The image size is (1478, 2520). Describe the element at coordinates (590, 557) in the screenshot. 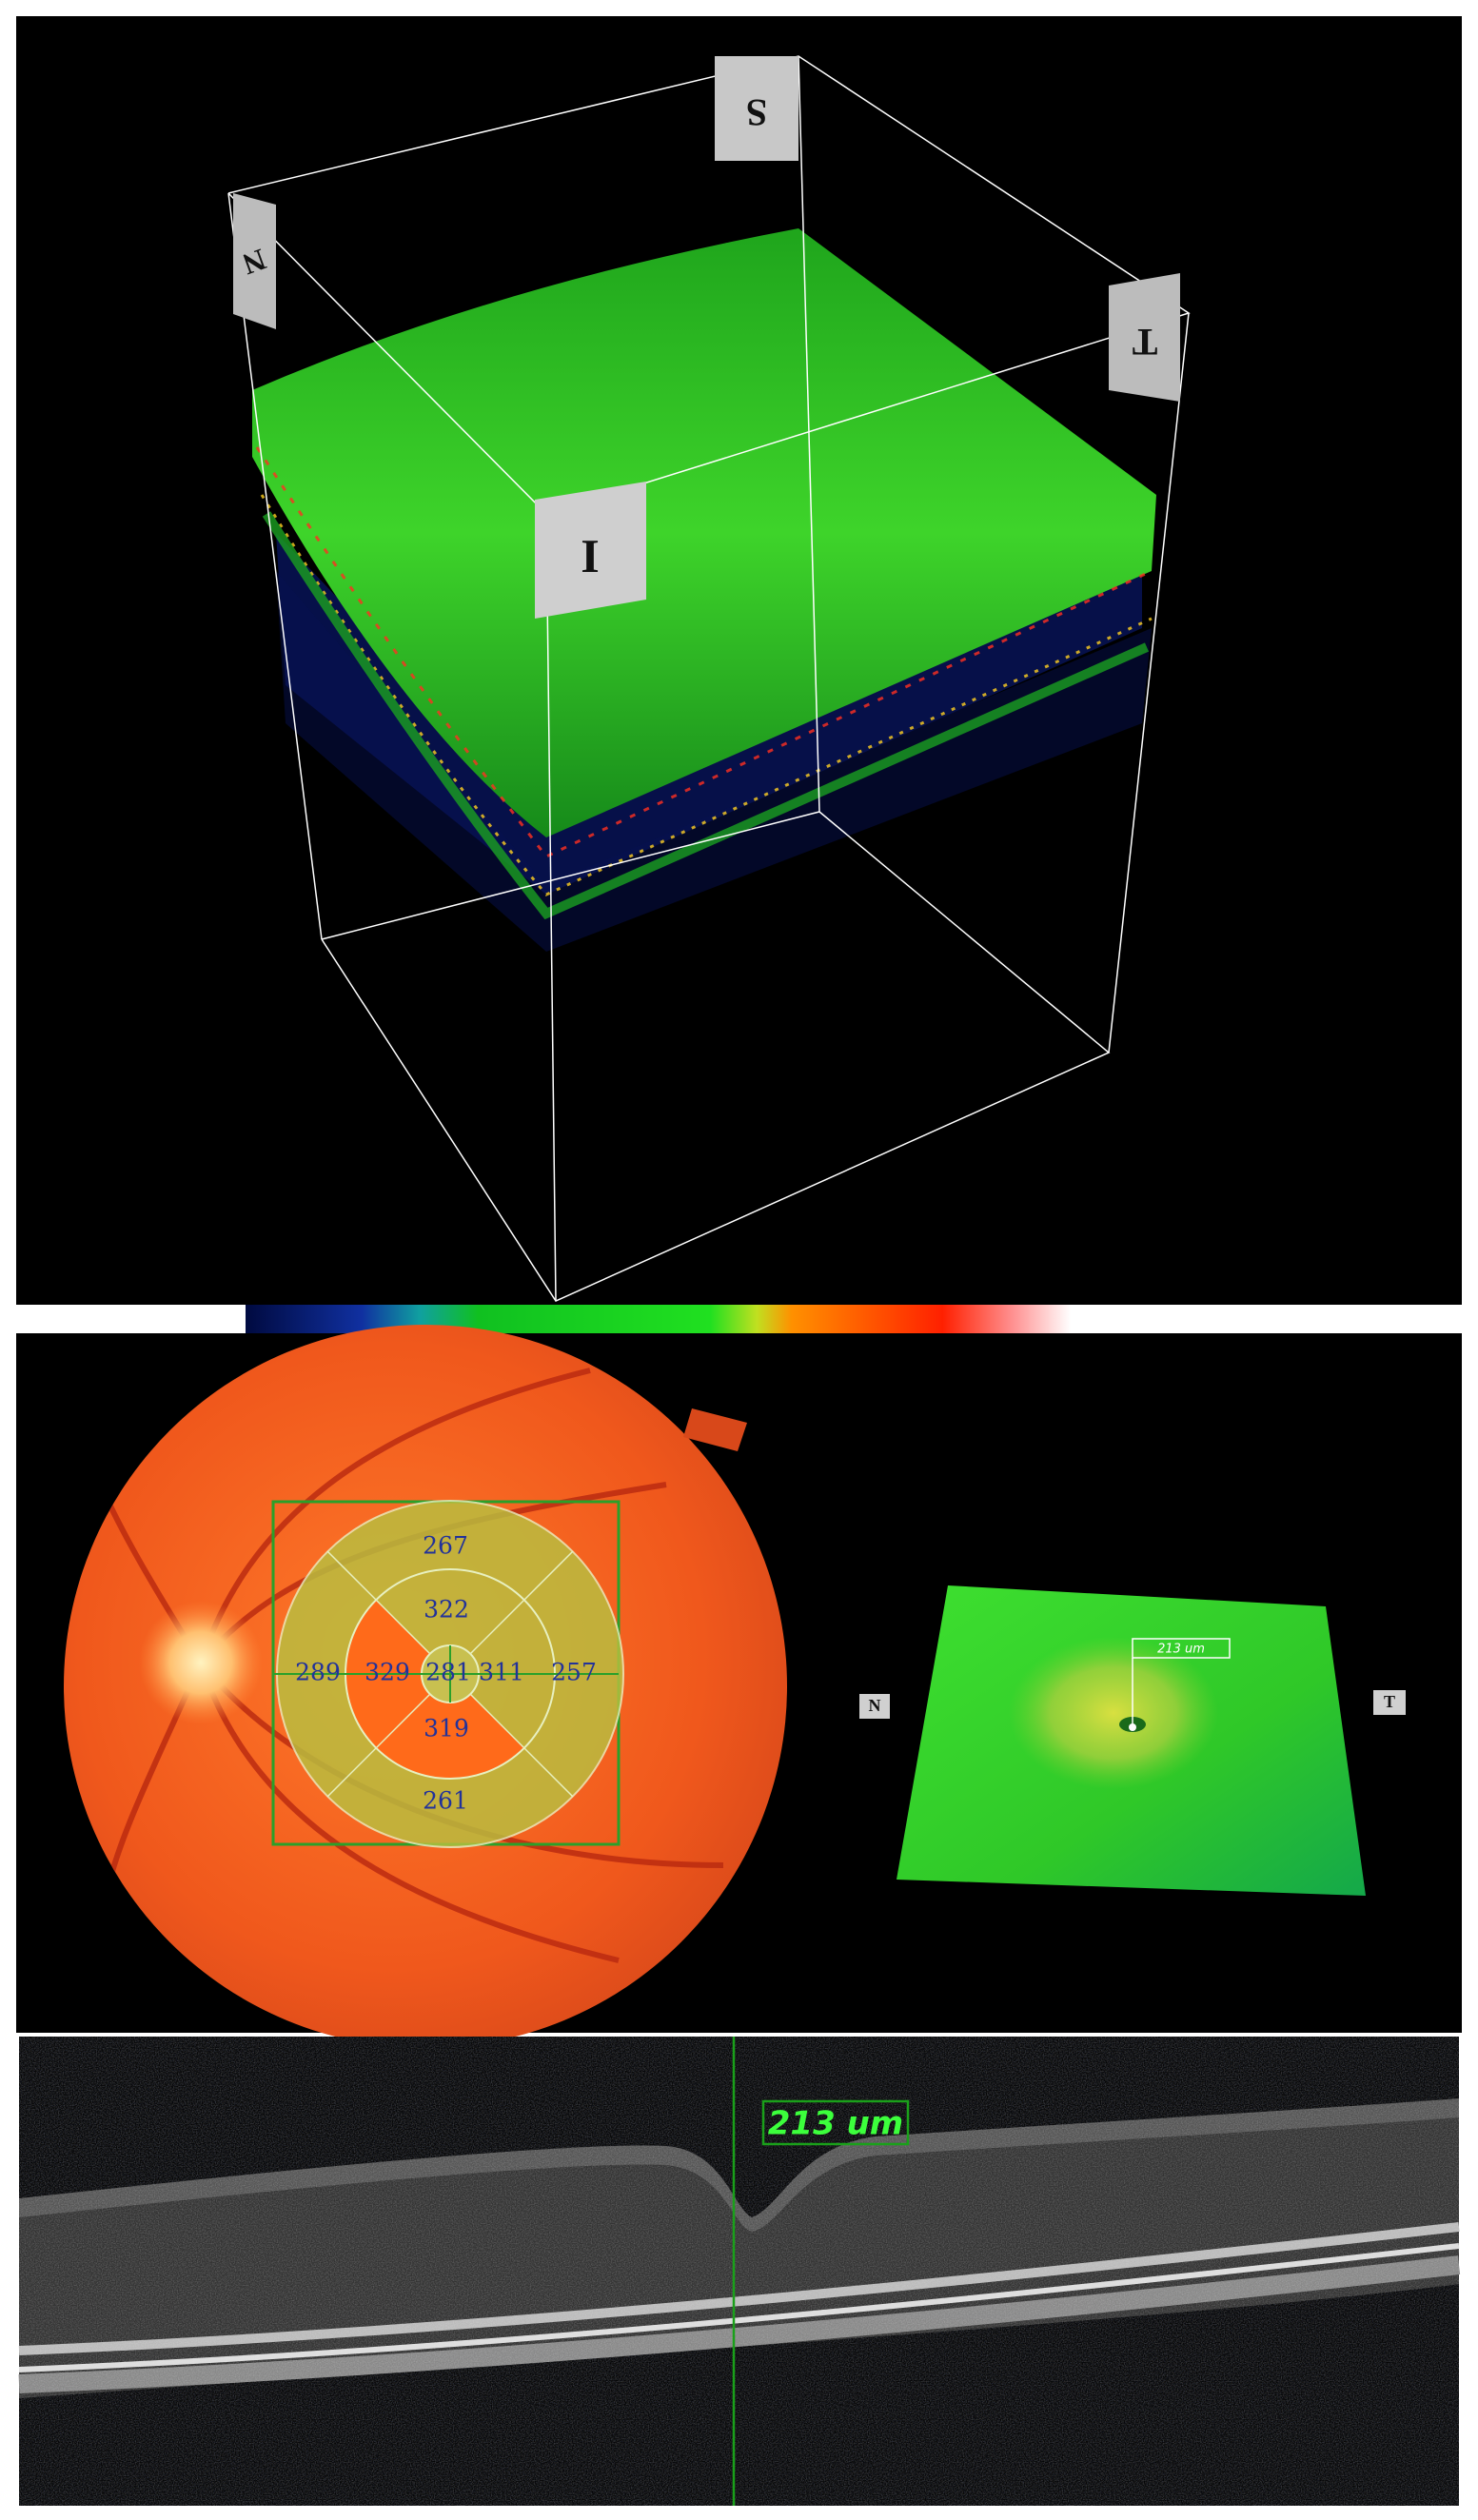

I see `cube-label: I` at that location.